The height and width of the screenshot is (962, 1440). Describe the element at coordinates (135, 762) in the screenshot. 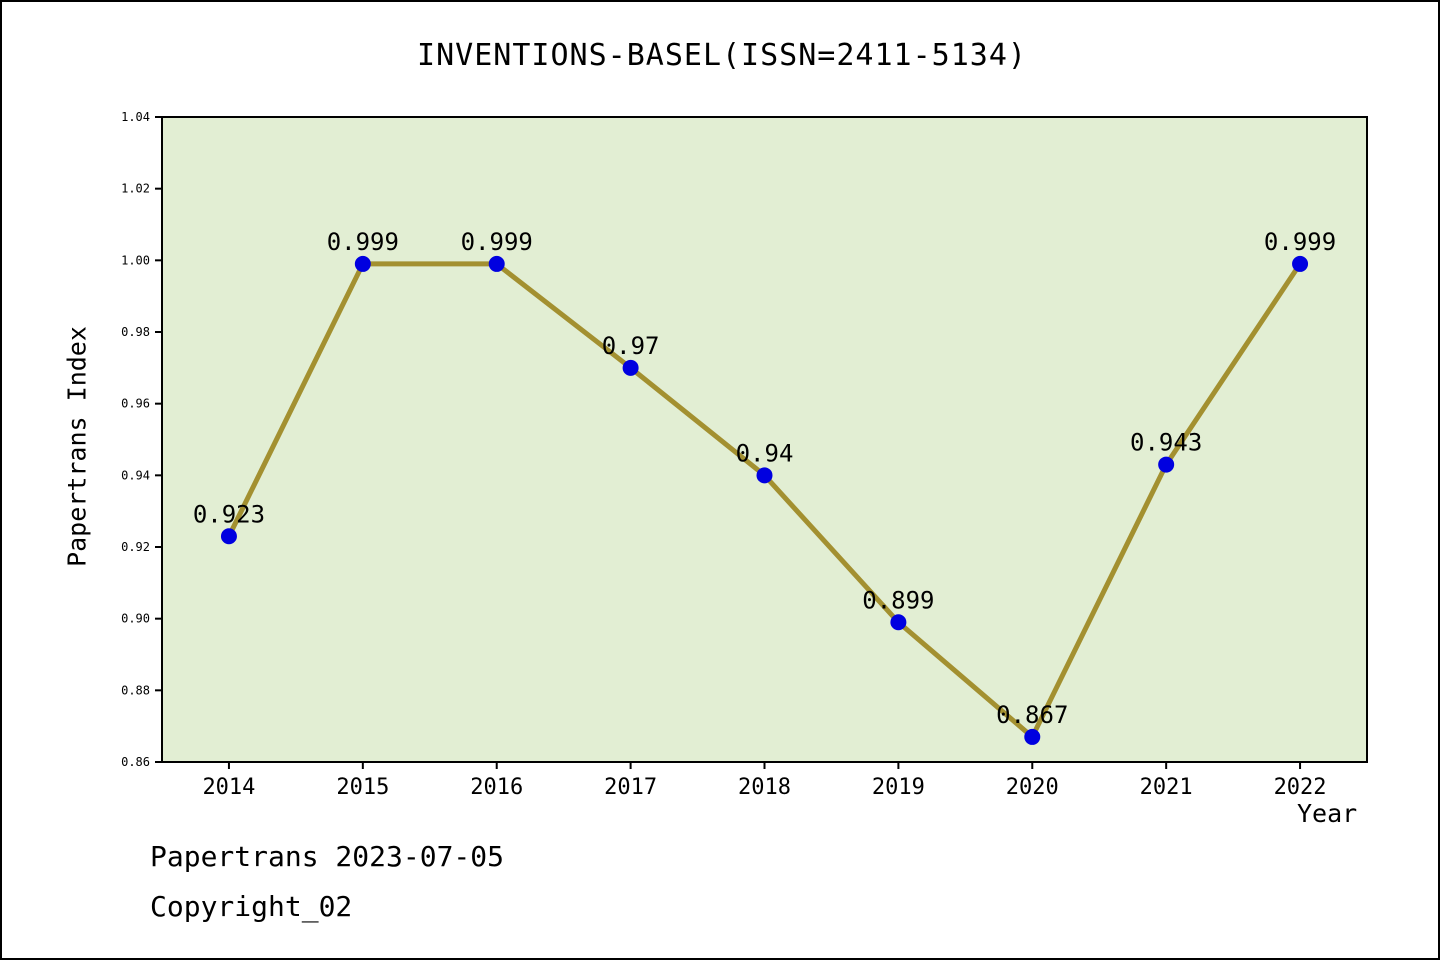

I see `y-tick-label: 0.86` at that location.